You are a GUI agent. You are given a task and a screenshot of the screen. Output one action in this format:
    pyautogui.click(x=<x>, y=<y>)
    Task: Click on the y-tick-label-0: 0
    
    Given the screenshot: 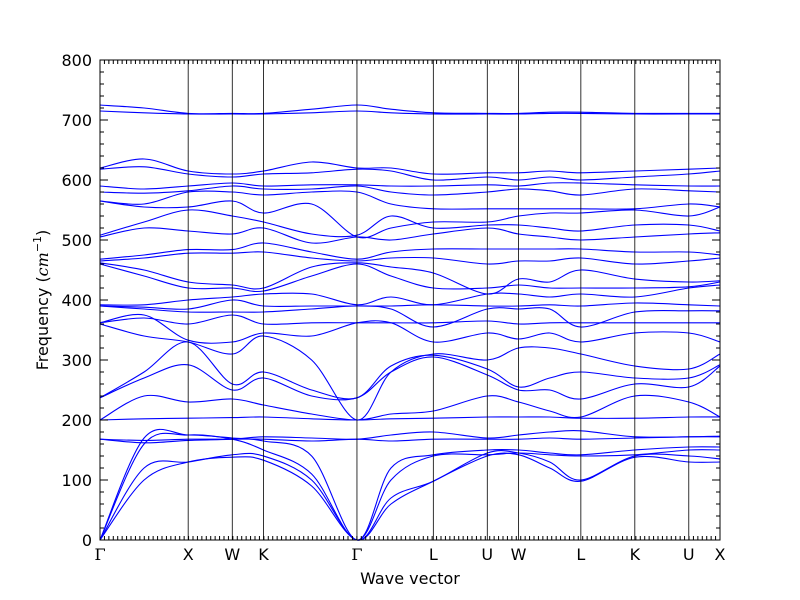 What is the action you would take?
    pyautogui.click(x=87, y=540)
    